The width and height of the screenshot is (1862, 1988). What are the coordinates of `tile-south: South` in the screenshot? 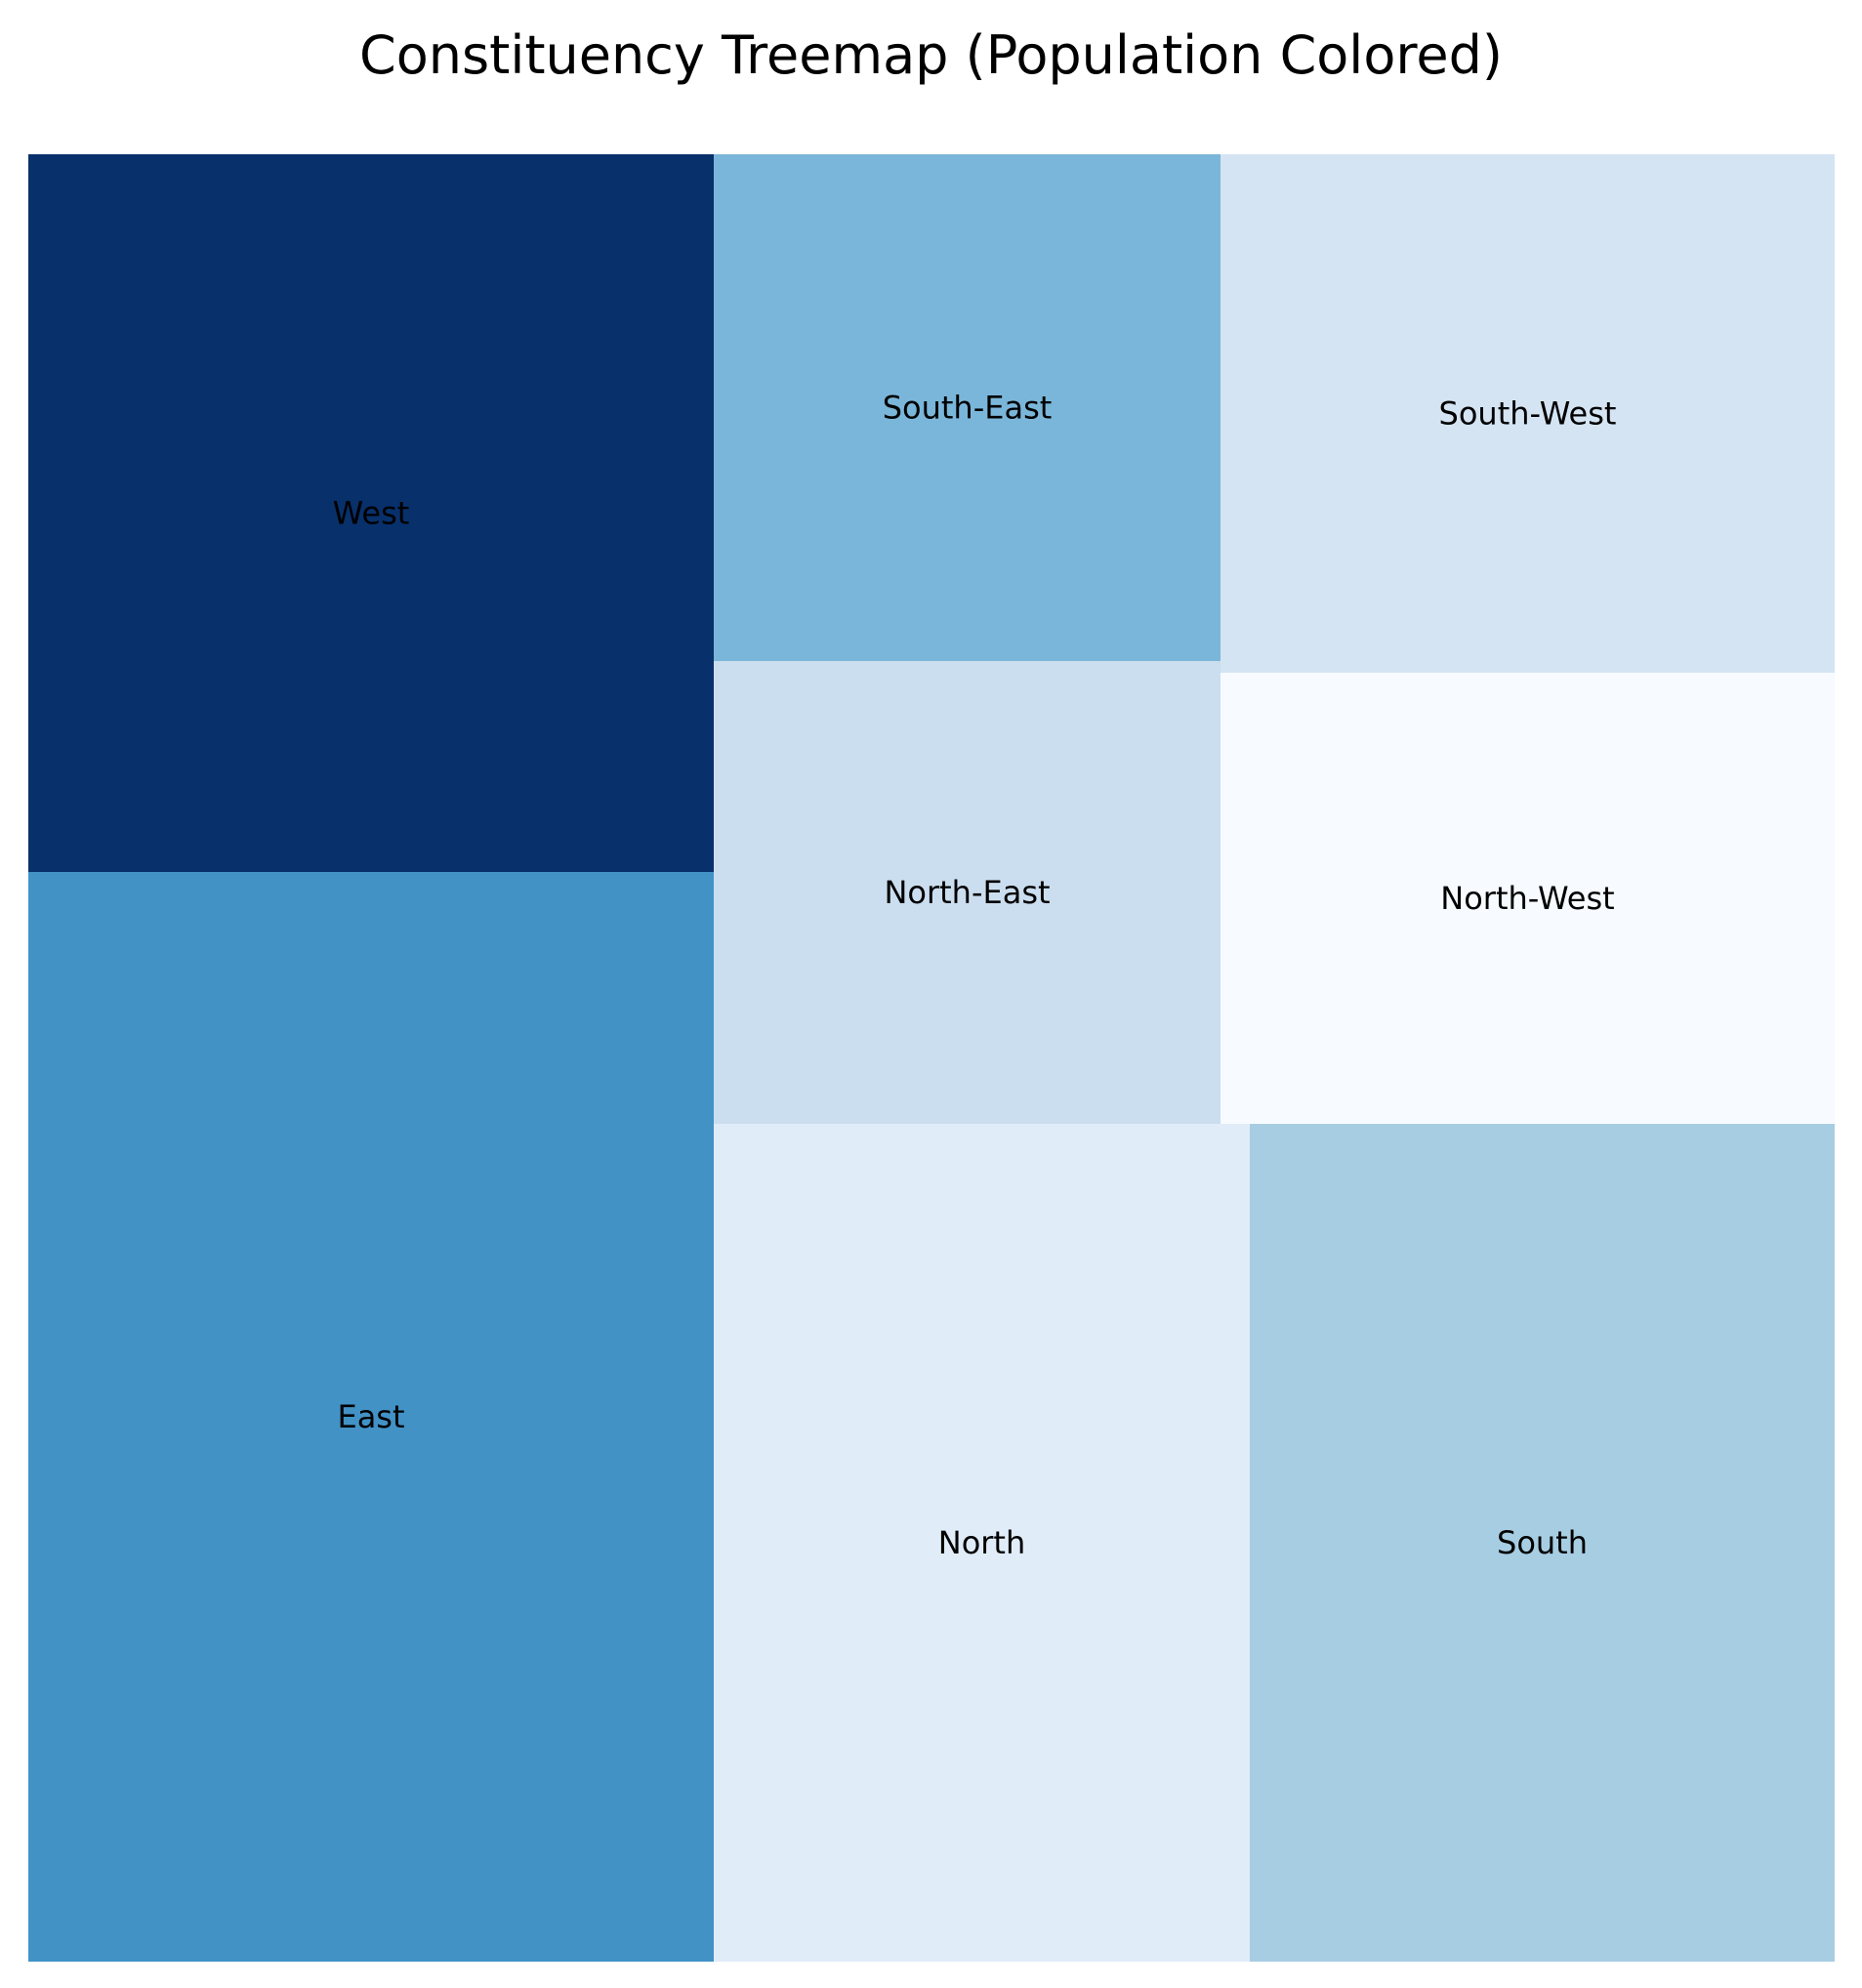 It's located at (1542, 1543).